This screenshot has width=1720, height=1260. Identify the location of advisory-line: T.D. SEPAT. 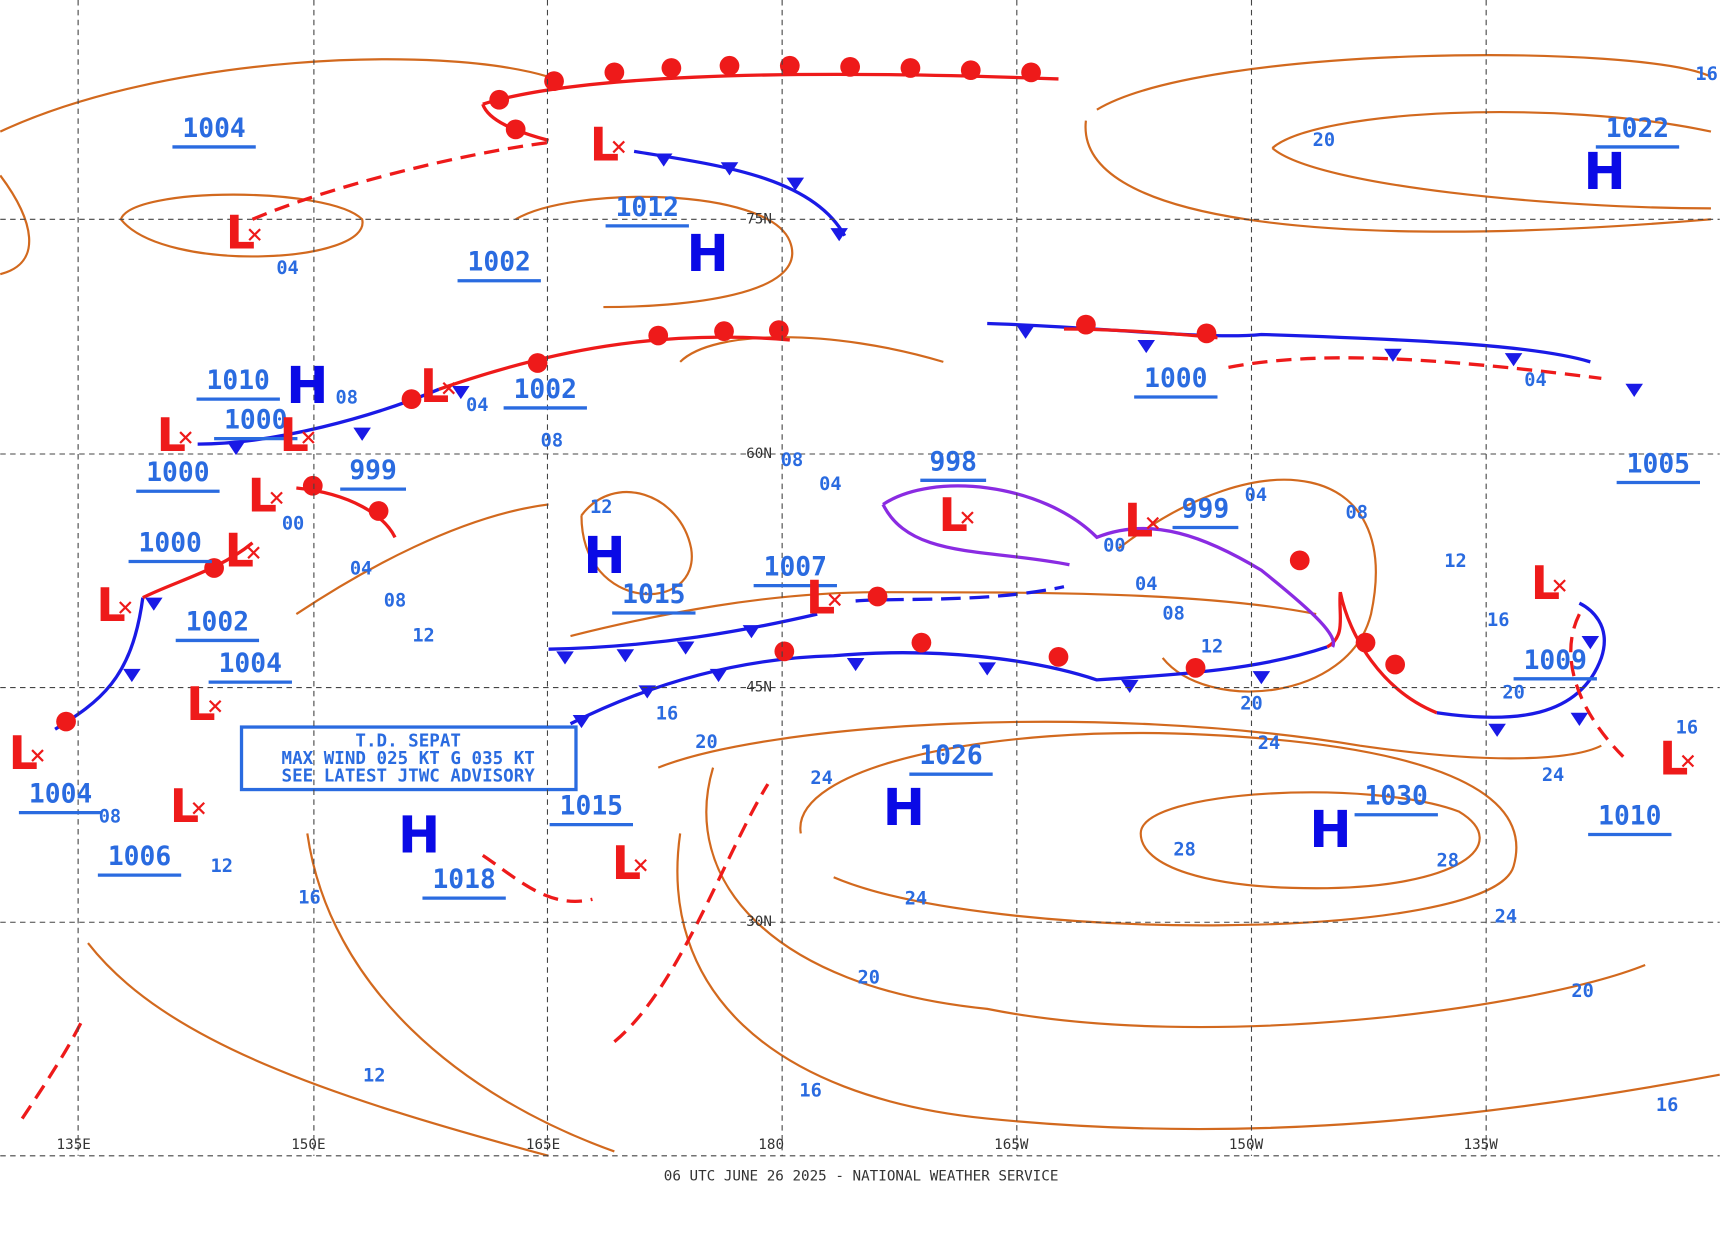
(408, 741).